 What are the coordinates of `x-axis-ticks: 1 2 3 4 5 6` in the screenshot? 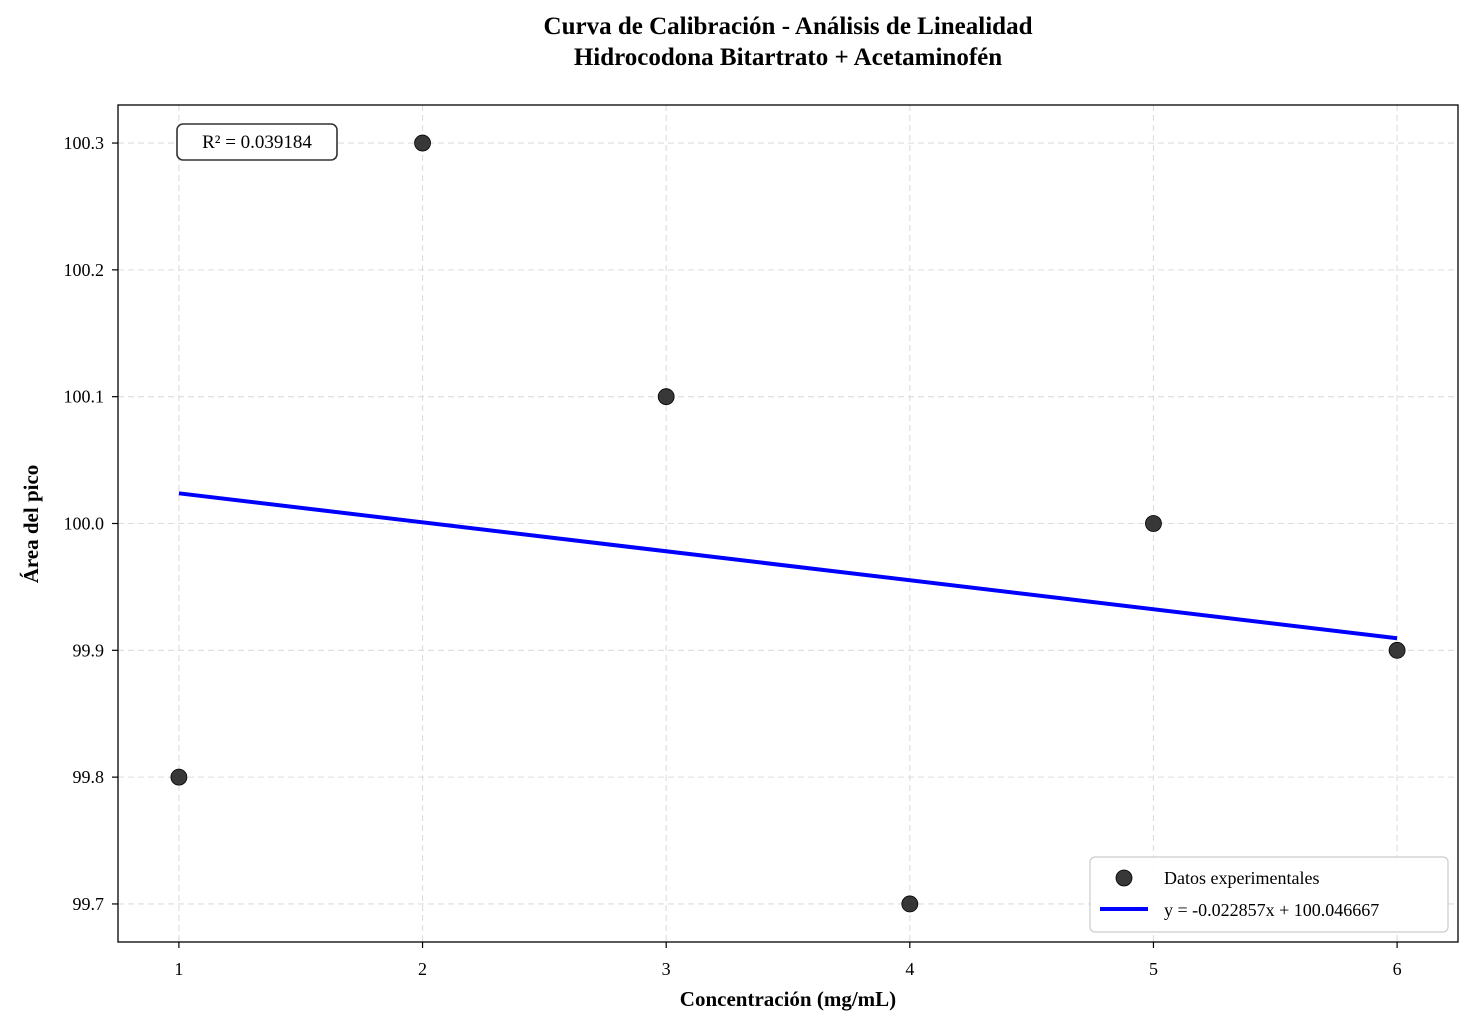 It's located at (788, 960).